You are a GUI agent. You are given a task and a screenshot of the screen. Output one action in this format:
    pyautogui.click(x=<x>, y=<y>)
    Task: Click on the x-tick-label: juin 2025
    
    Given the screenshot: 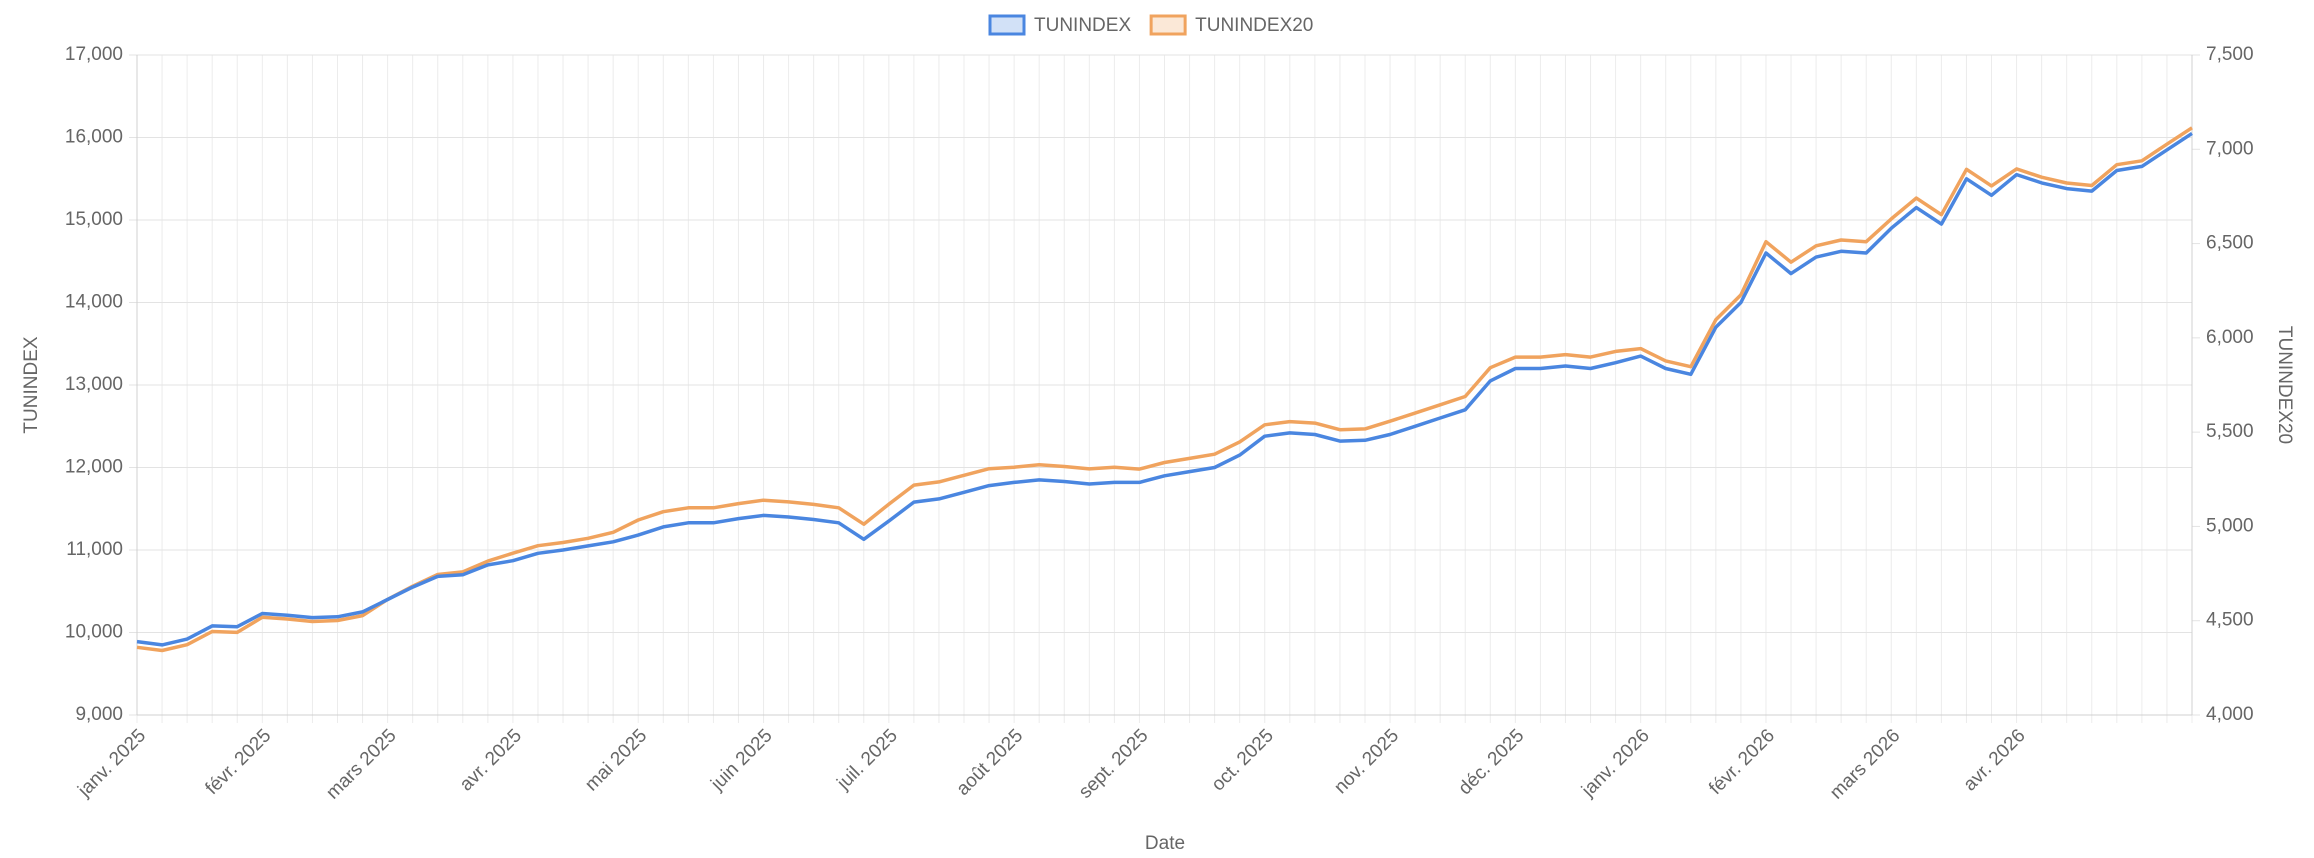 What is the action you would take?
    pyautogui.click(x=742, y=760)
    